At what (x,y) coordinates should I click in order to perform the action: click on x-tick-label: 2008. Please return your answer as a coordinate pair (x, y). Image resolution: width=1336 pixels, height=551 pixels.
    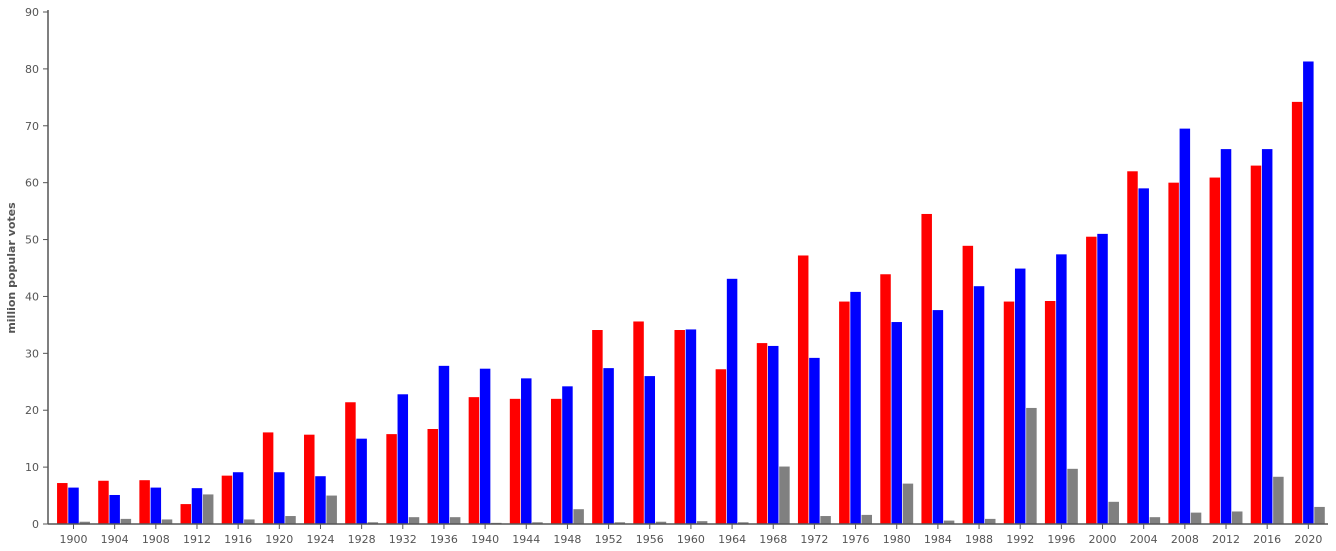
    Looking at the image, I should click on (1185, 539).